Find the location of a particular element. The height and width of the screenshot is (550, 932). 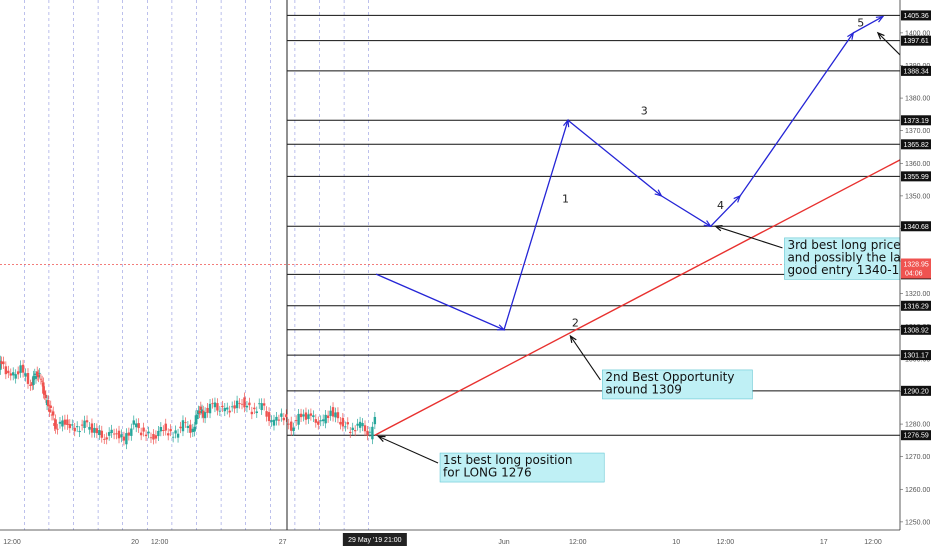

price-tick-label: 1270.00 is located at coordinates (917, 457).